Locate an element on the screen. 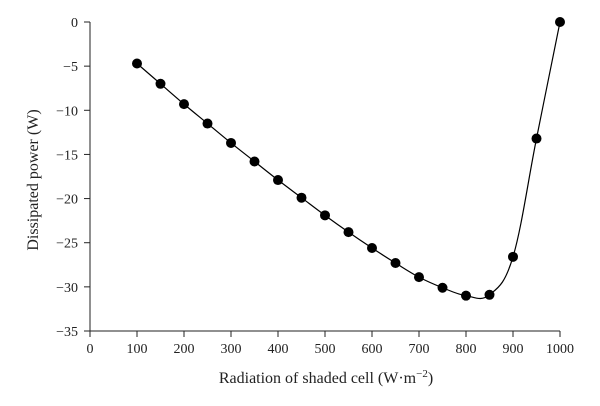 This screenshot has width=600, height=406. y-tick-label: −15 is located at coordinates (67, 155).